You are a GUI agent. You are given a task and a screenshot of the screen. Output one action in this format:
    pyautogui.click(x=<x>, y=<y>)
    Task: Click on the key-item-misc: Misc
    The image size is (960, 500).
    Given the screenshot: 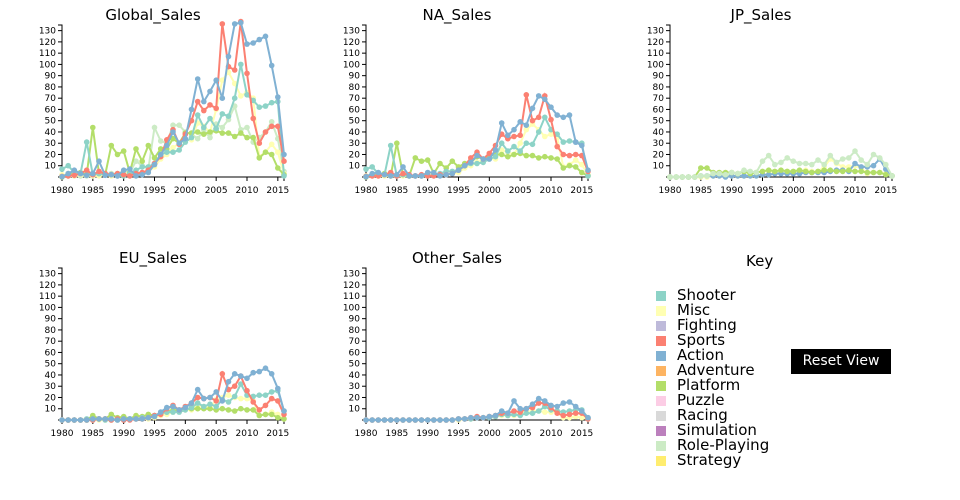 What is the action you would take?
    pyautogui.click(x=712, y=310)
    